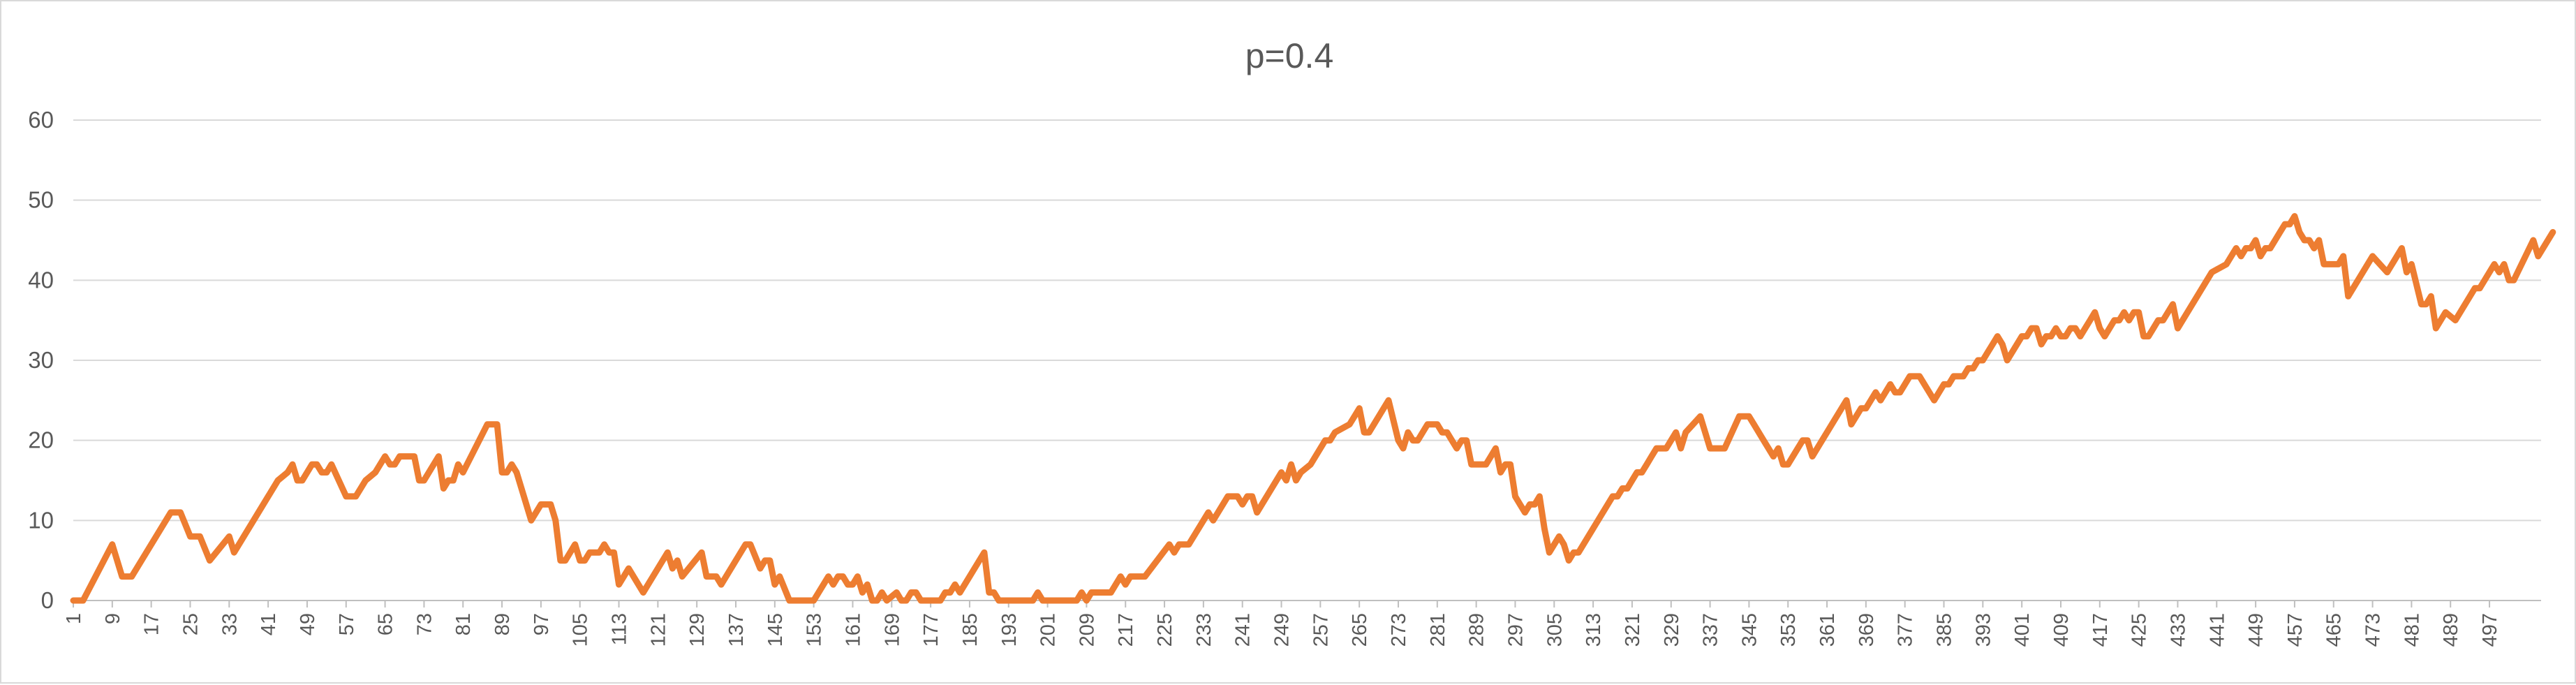 The height and width of the screenshot is (685, 2576). I want to click on x-tick-label: 225, so click(1165, 630).